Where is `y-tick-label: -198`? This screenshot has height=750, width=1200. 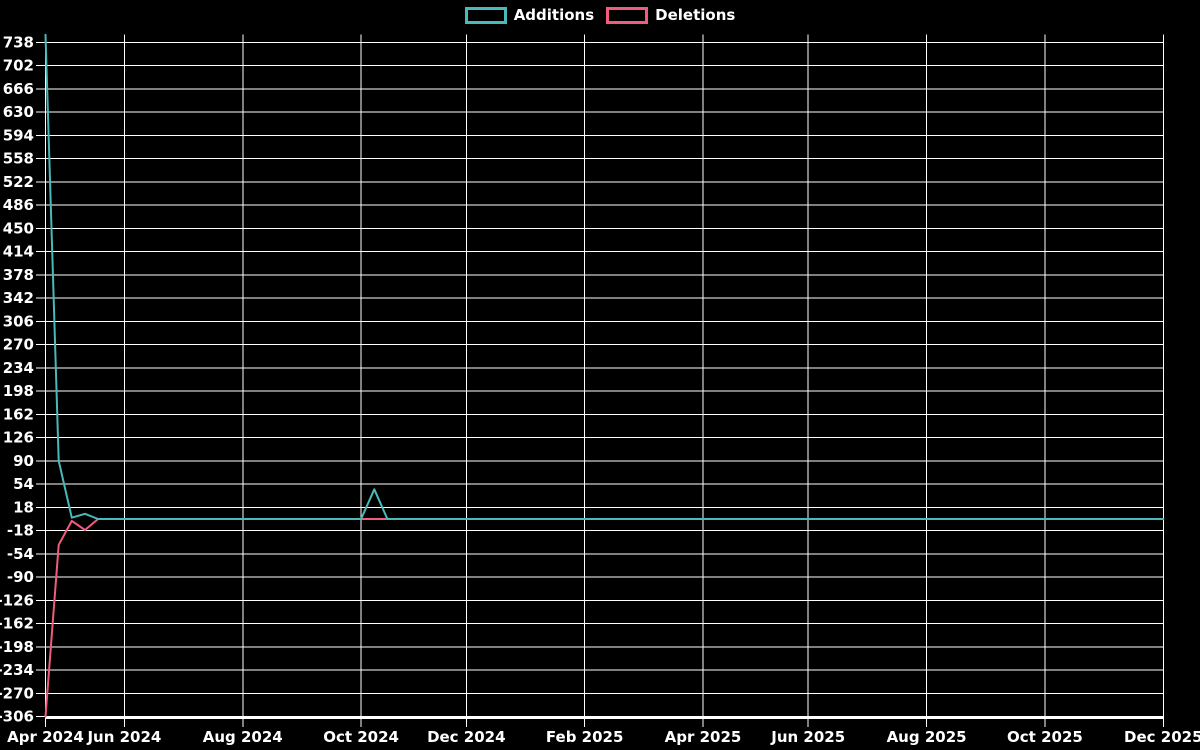
y-tick-label: -198 is located at coordinates (17, 647).